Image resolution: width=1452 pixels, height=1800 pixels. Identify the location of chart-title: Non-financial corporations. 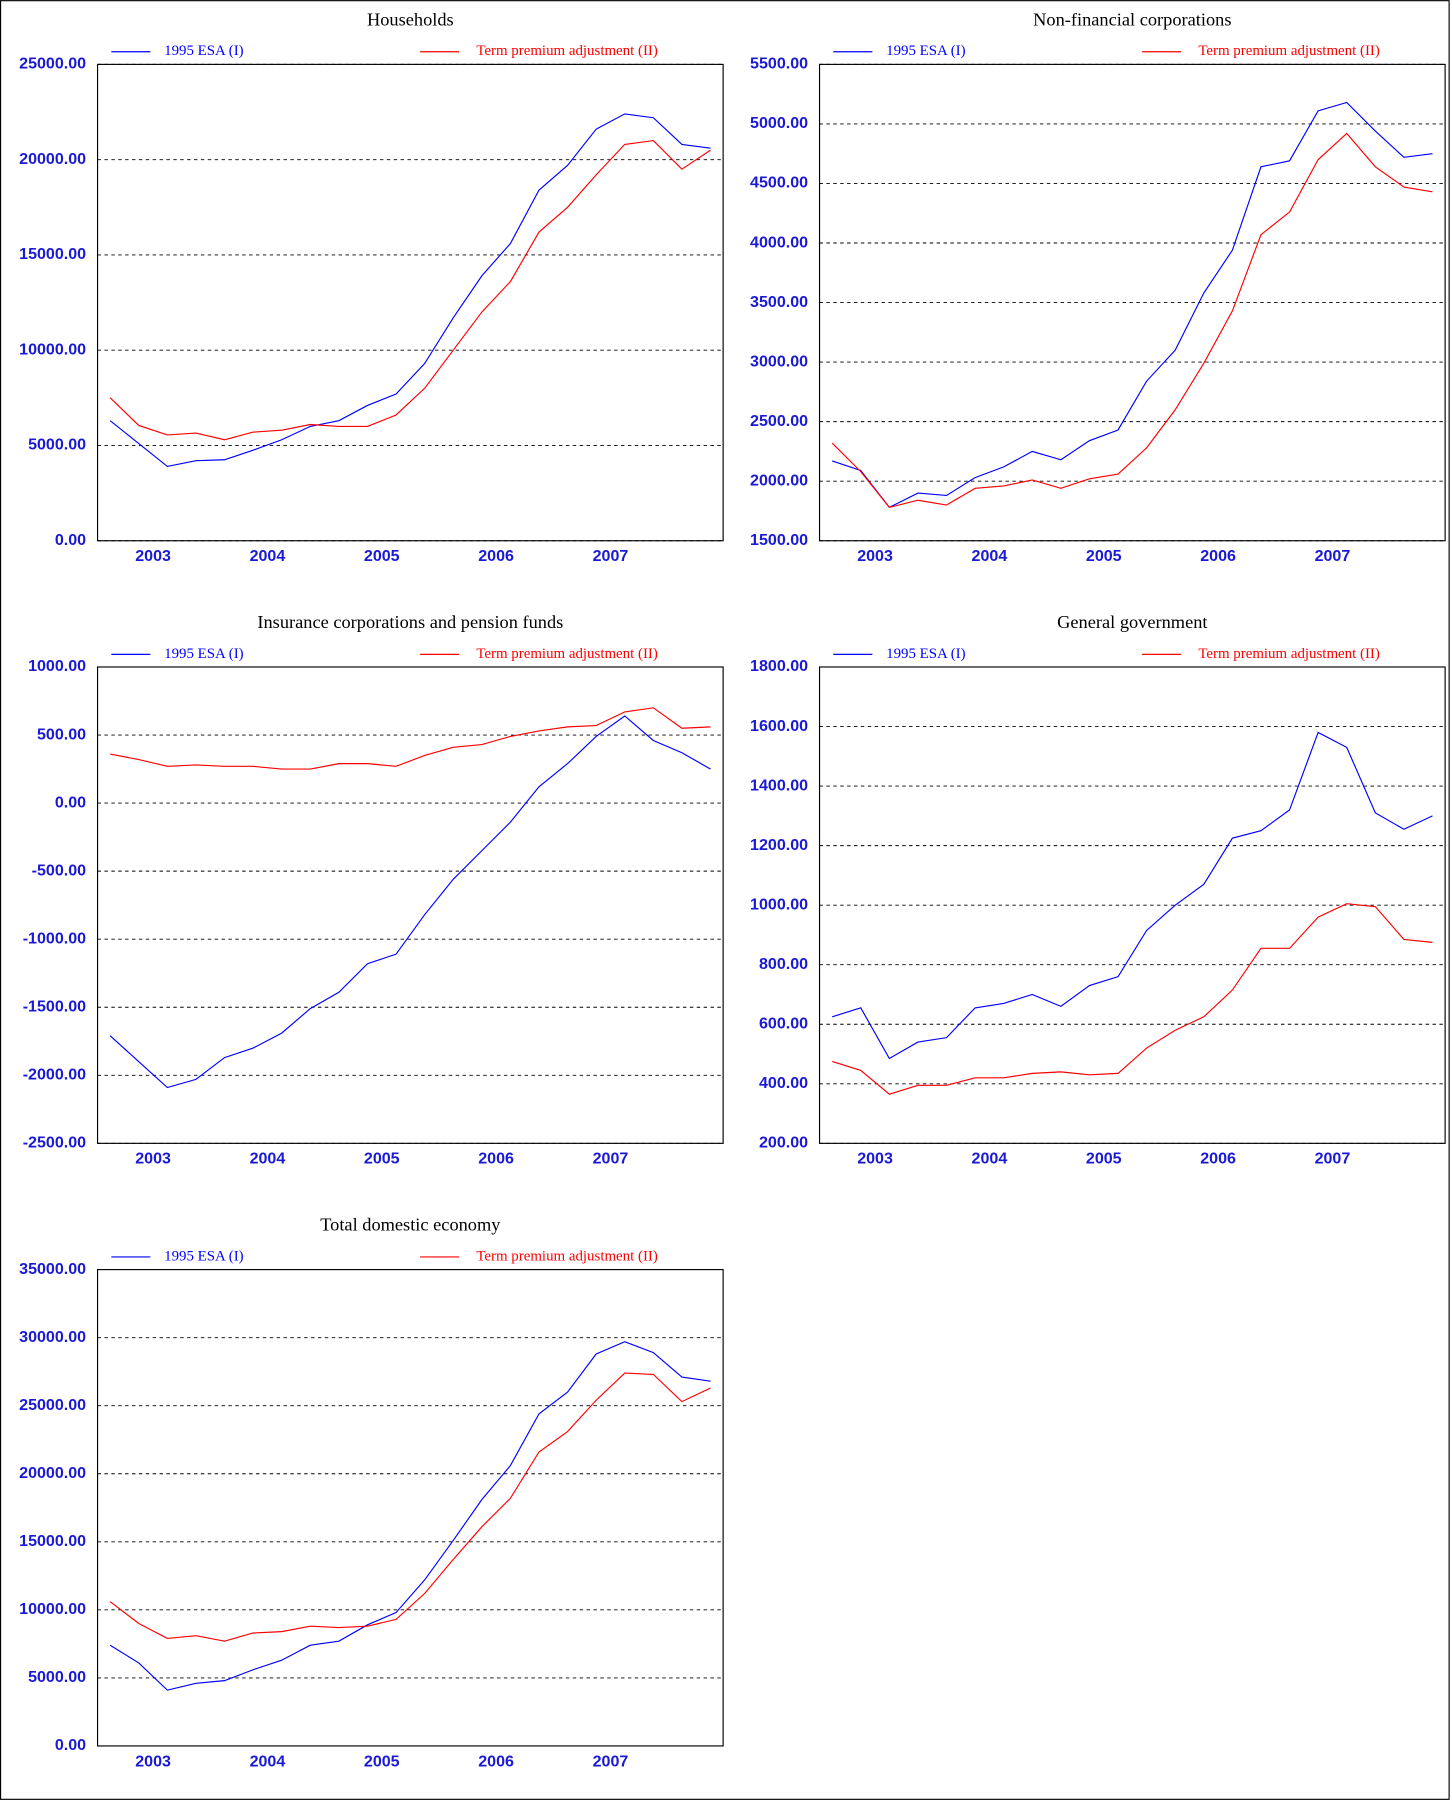
(1132, 19).